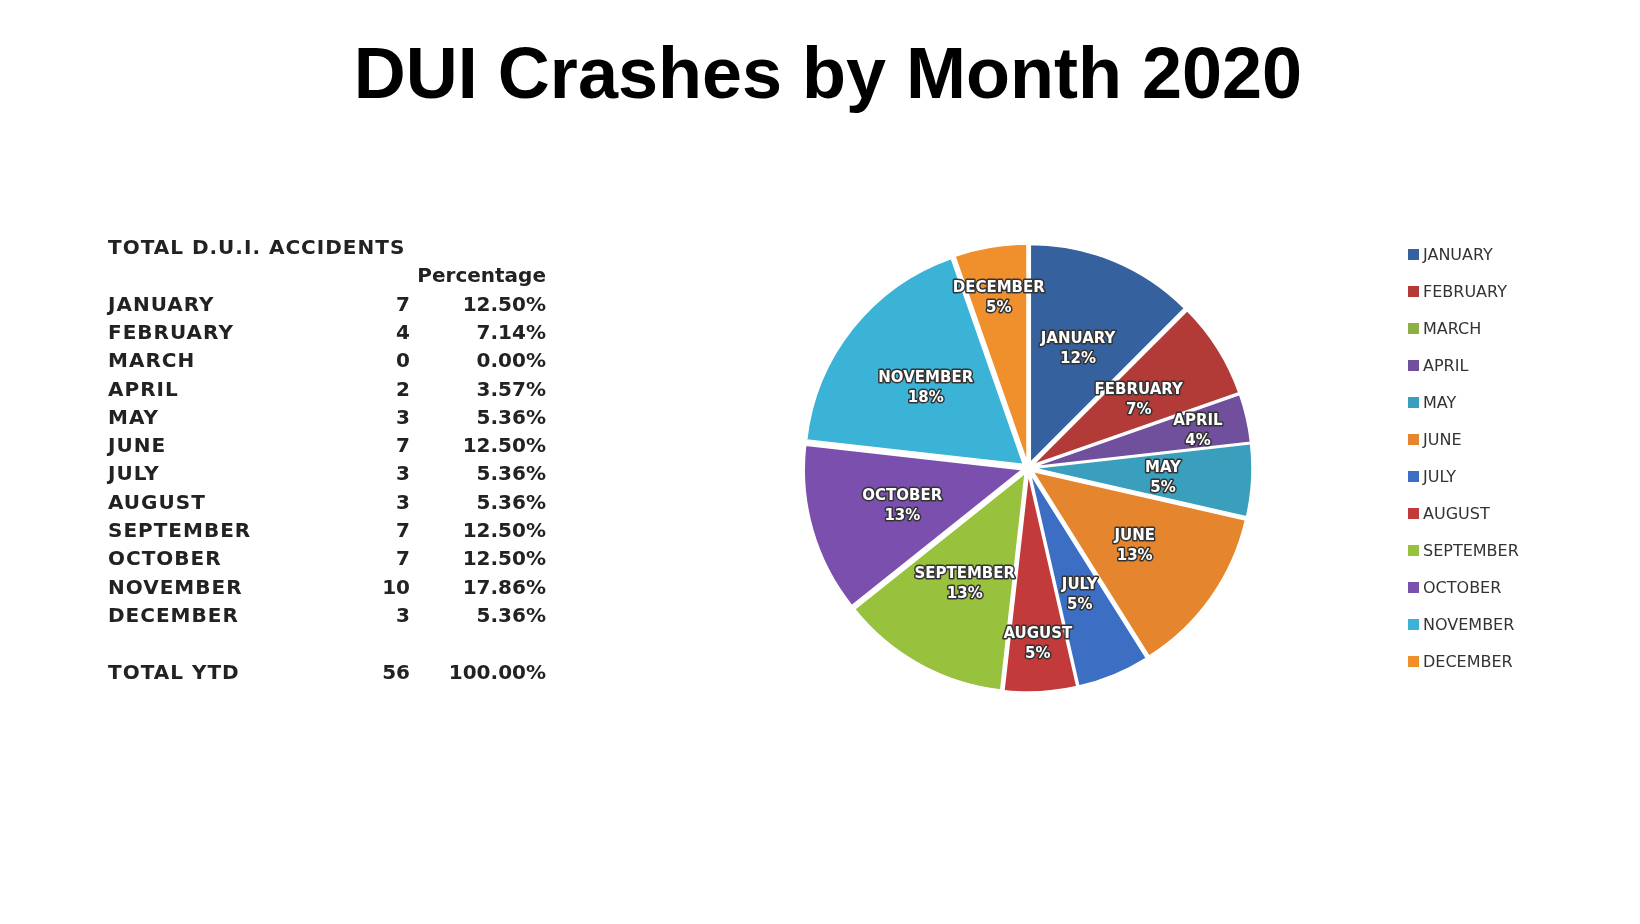  Describe the element at coordinates (902, 495) in the screenshot. I see `slice-label: OCTOBER` at that location.